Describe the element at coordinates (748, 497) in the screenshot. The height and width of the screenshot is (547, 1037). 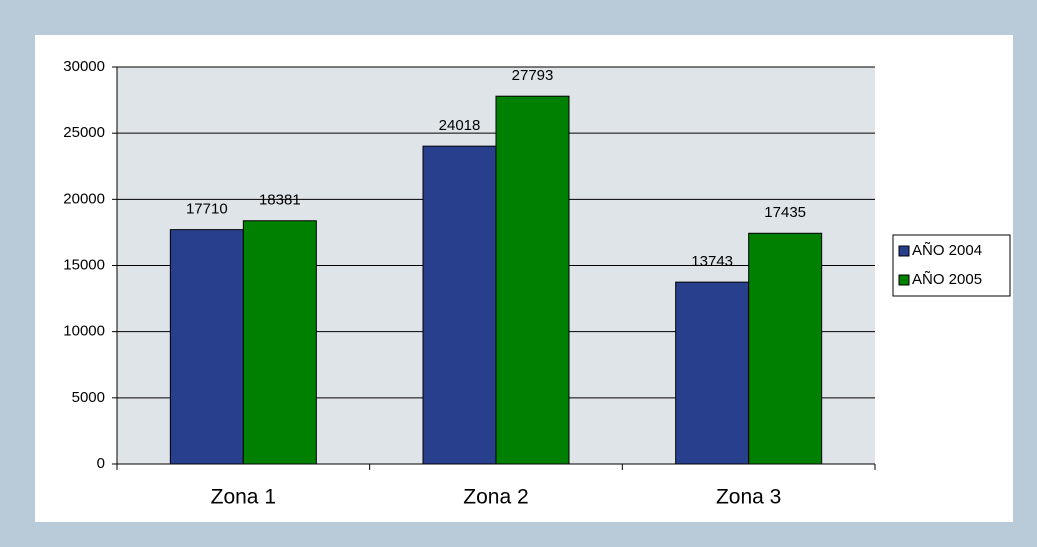
I see `x-tick-label: Zona 3` at that location.